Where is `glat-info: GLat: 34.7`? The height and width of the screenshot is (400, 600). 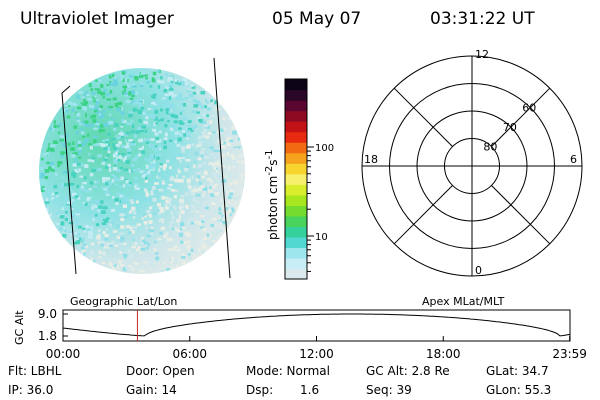 glat-info: GLat: 34.7 is located at coordinates (517, 371).